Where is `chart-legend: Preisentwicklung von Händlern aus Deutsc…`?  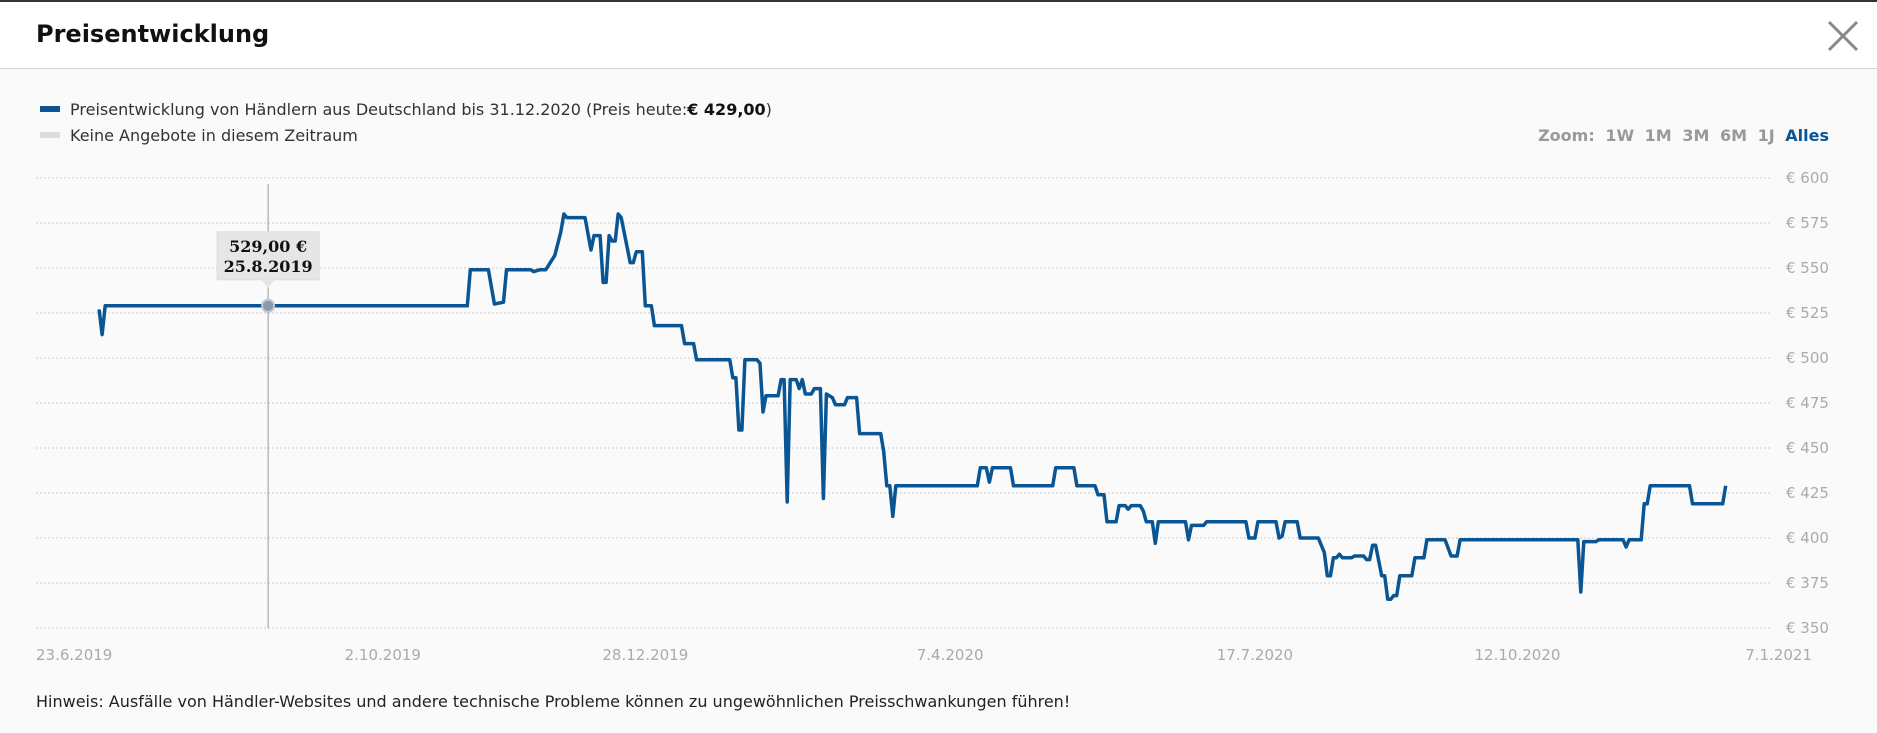 chart-legend: Preisentwicklung von Händlern aus Deutsc… is located at coordinates (406, 122).